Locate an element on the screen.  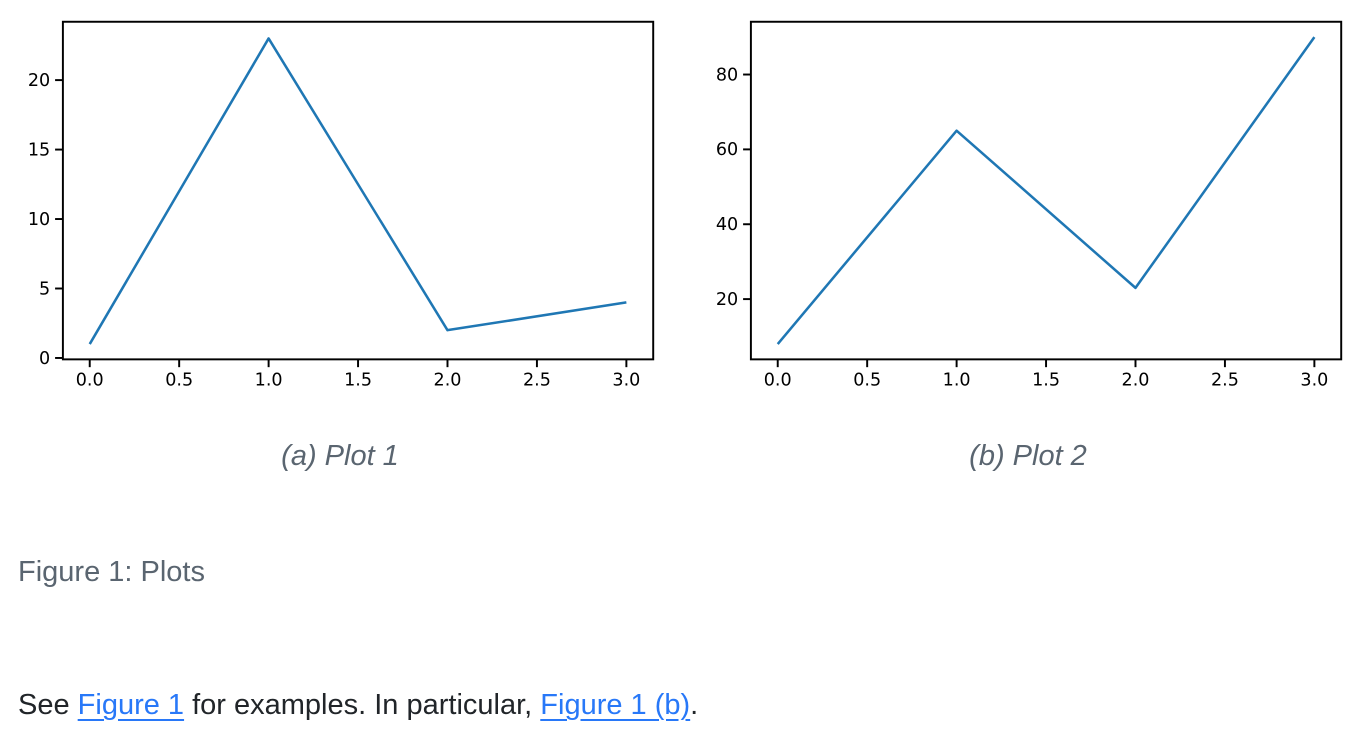
paragraph-text: . is located at coordinates (694, 704).